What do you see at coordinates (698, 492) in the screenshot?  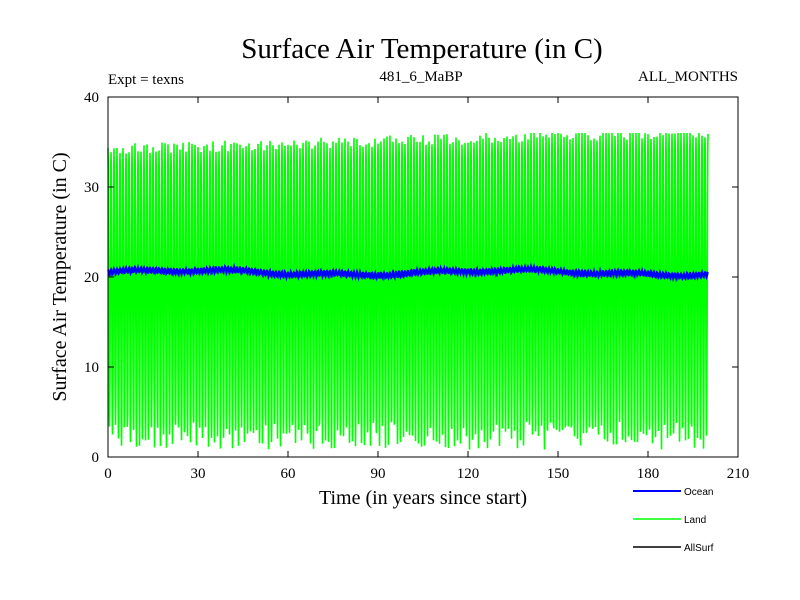 I see `legend-label-ocean: Ocean` at bounding box center [698, 492].